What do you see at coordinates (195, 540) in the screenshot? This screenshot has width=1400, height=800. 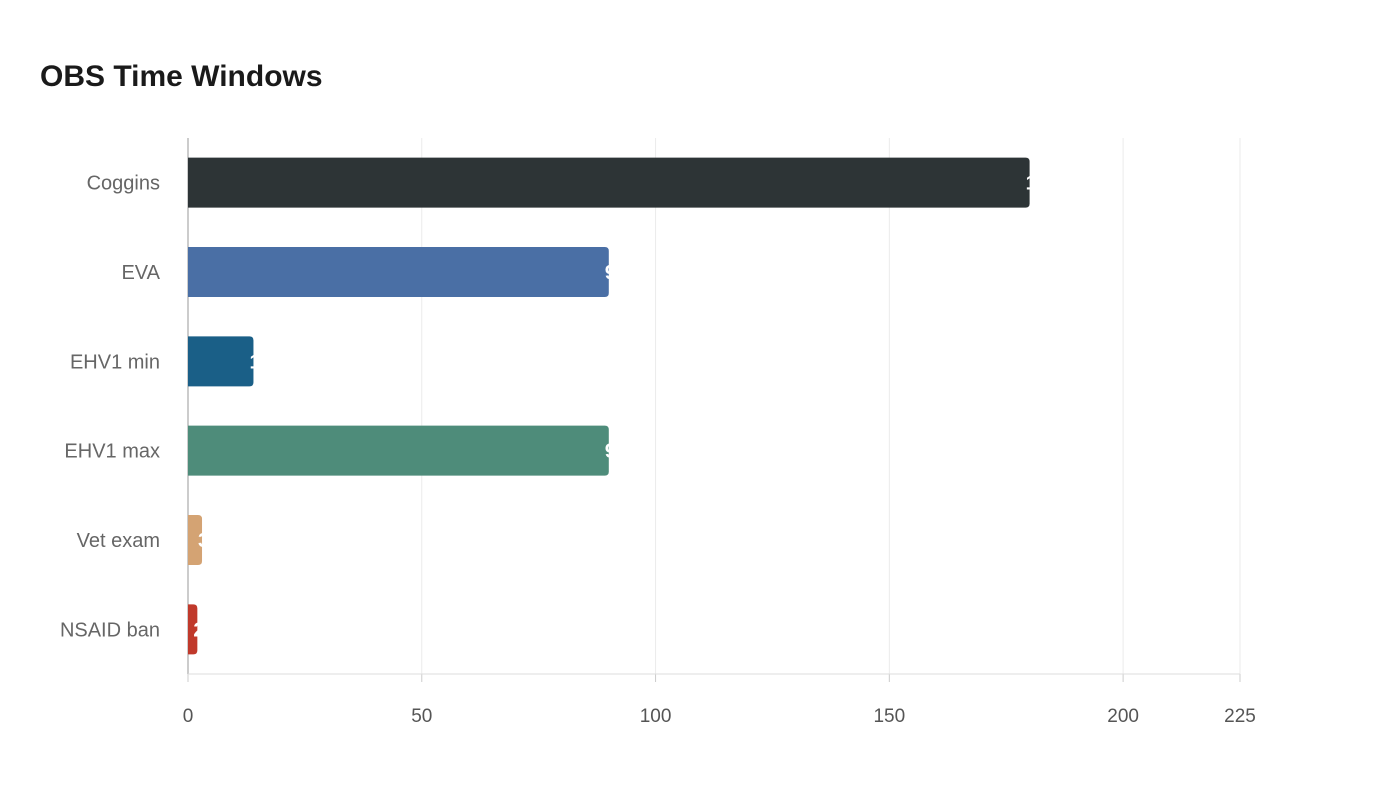 I see `bar-vet-exam` at bounding box center [195, 540].